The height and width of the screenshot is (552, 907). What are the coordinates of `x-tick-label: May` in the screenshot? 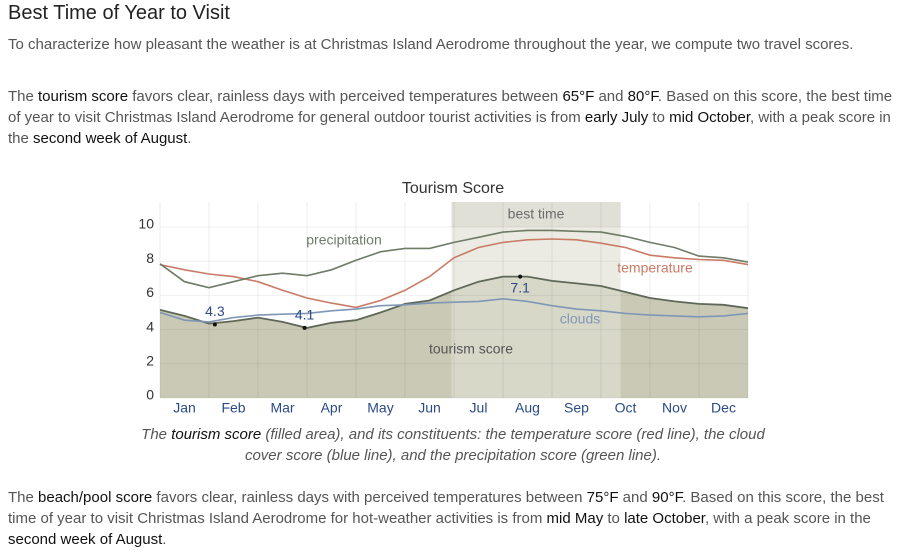 It's located at (380, 408).